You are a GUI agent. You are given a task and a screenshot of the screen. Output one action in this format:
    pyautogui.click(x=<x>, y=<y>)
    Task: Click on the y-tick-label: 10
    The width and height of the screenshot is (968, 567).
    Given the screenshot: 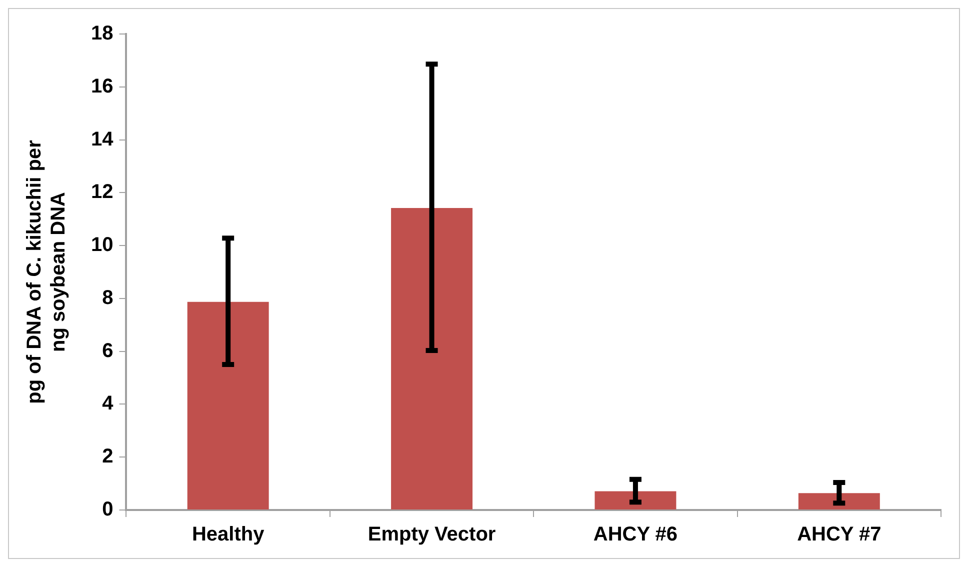 What is the action you would take?
    pyautogui.click(x=102, y=245)
    